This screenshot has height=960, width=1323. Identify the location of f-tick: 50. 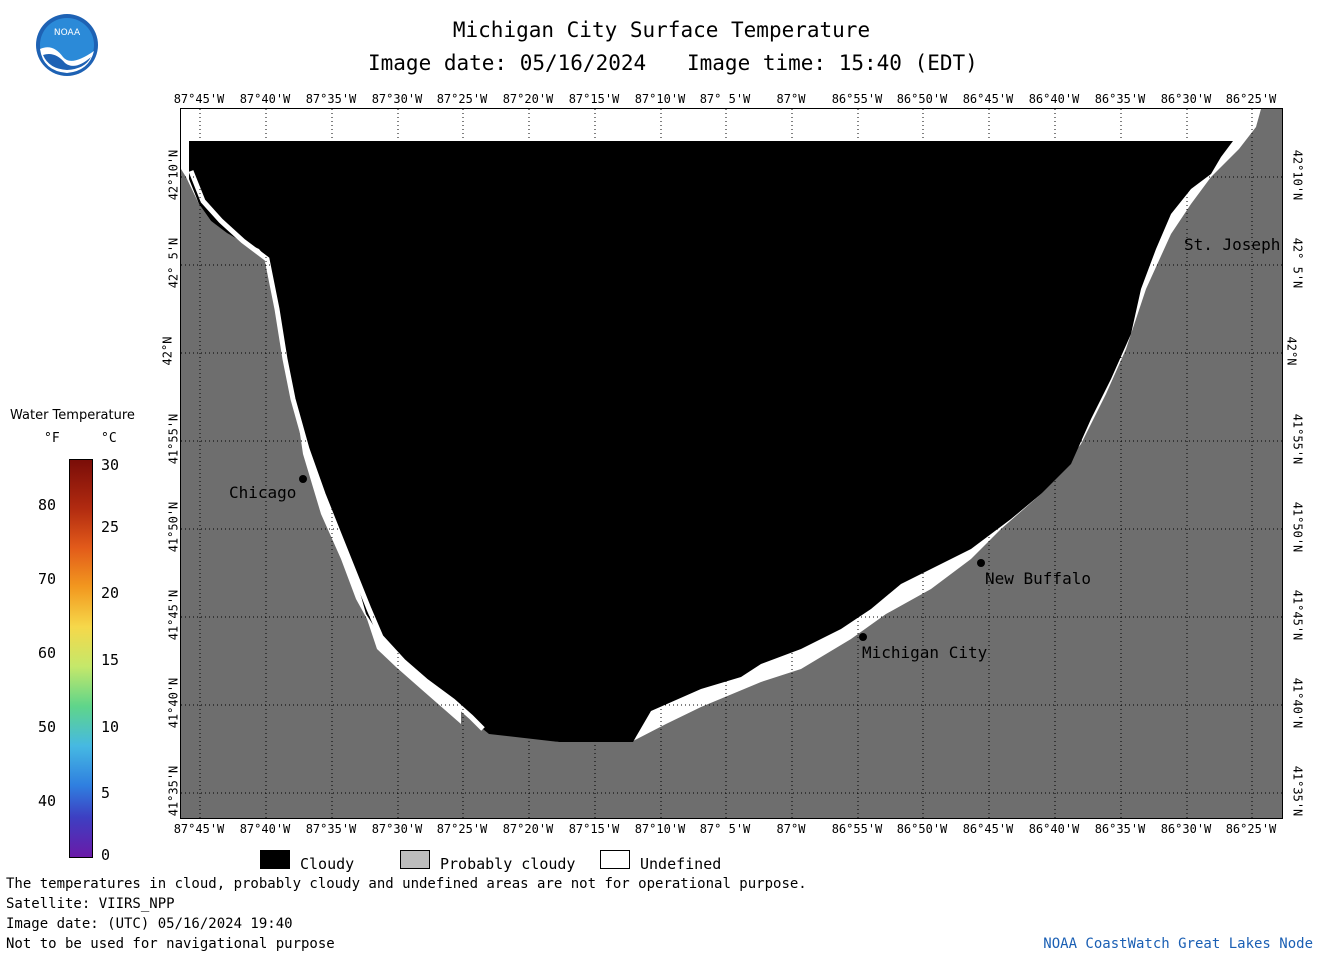
(47, 727).